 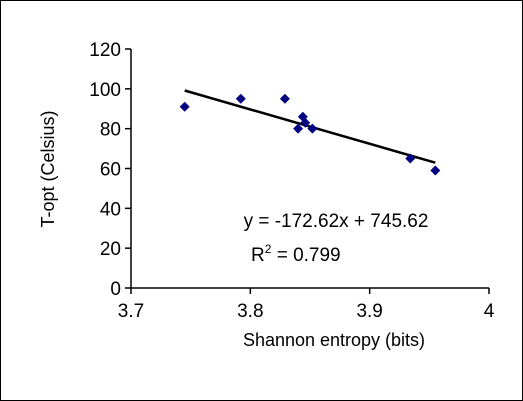 I want to click on r-squared-label: R2 = 0.799, so click(x=296, y=254).